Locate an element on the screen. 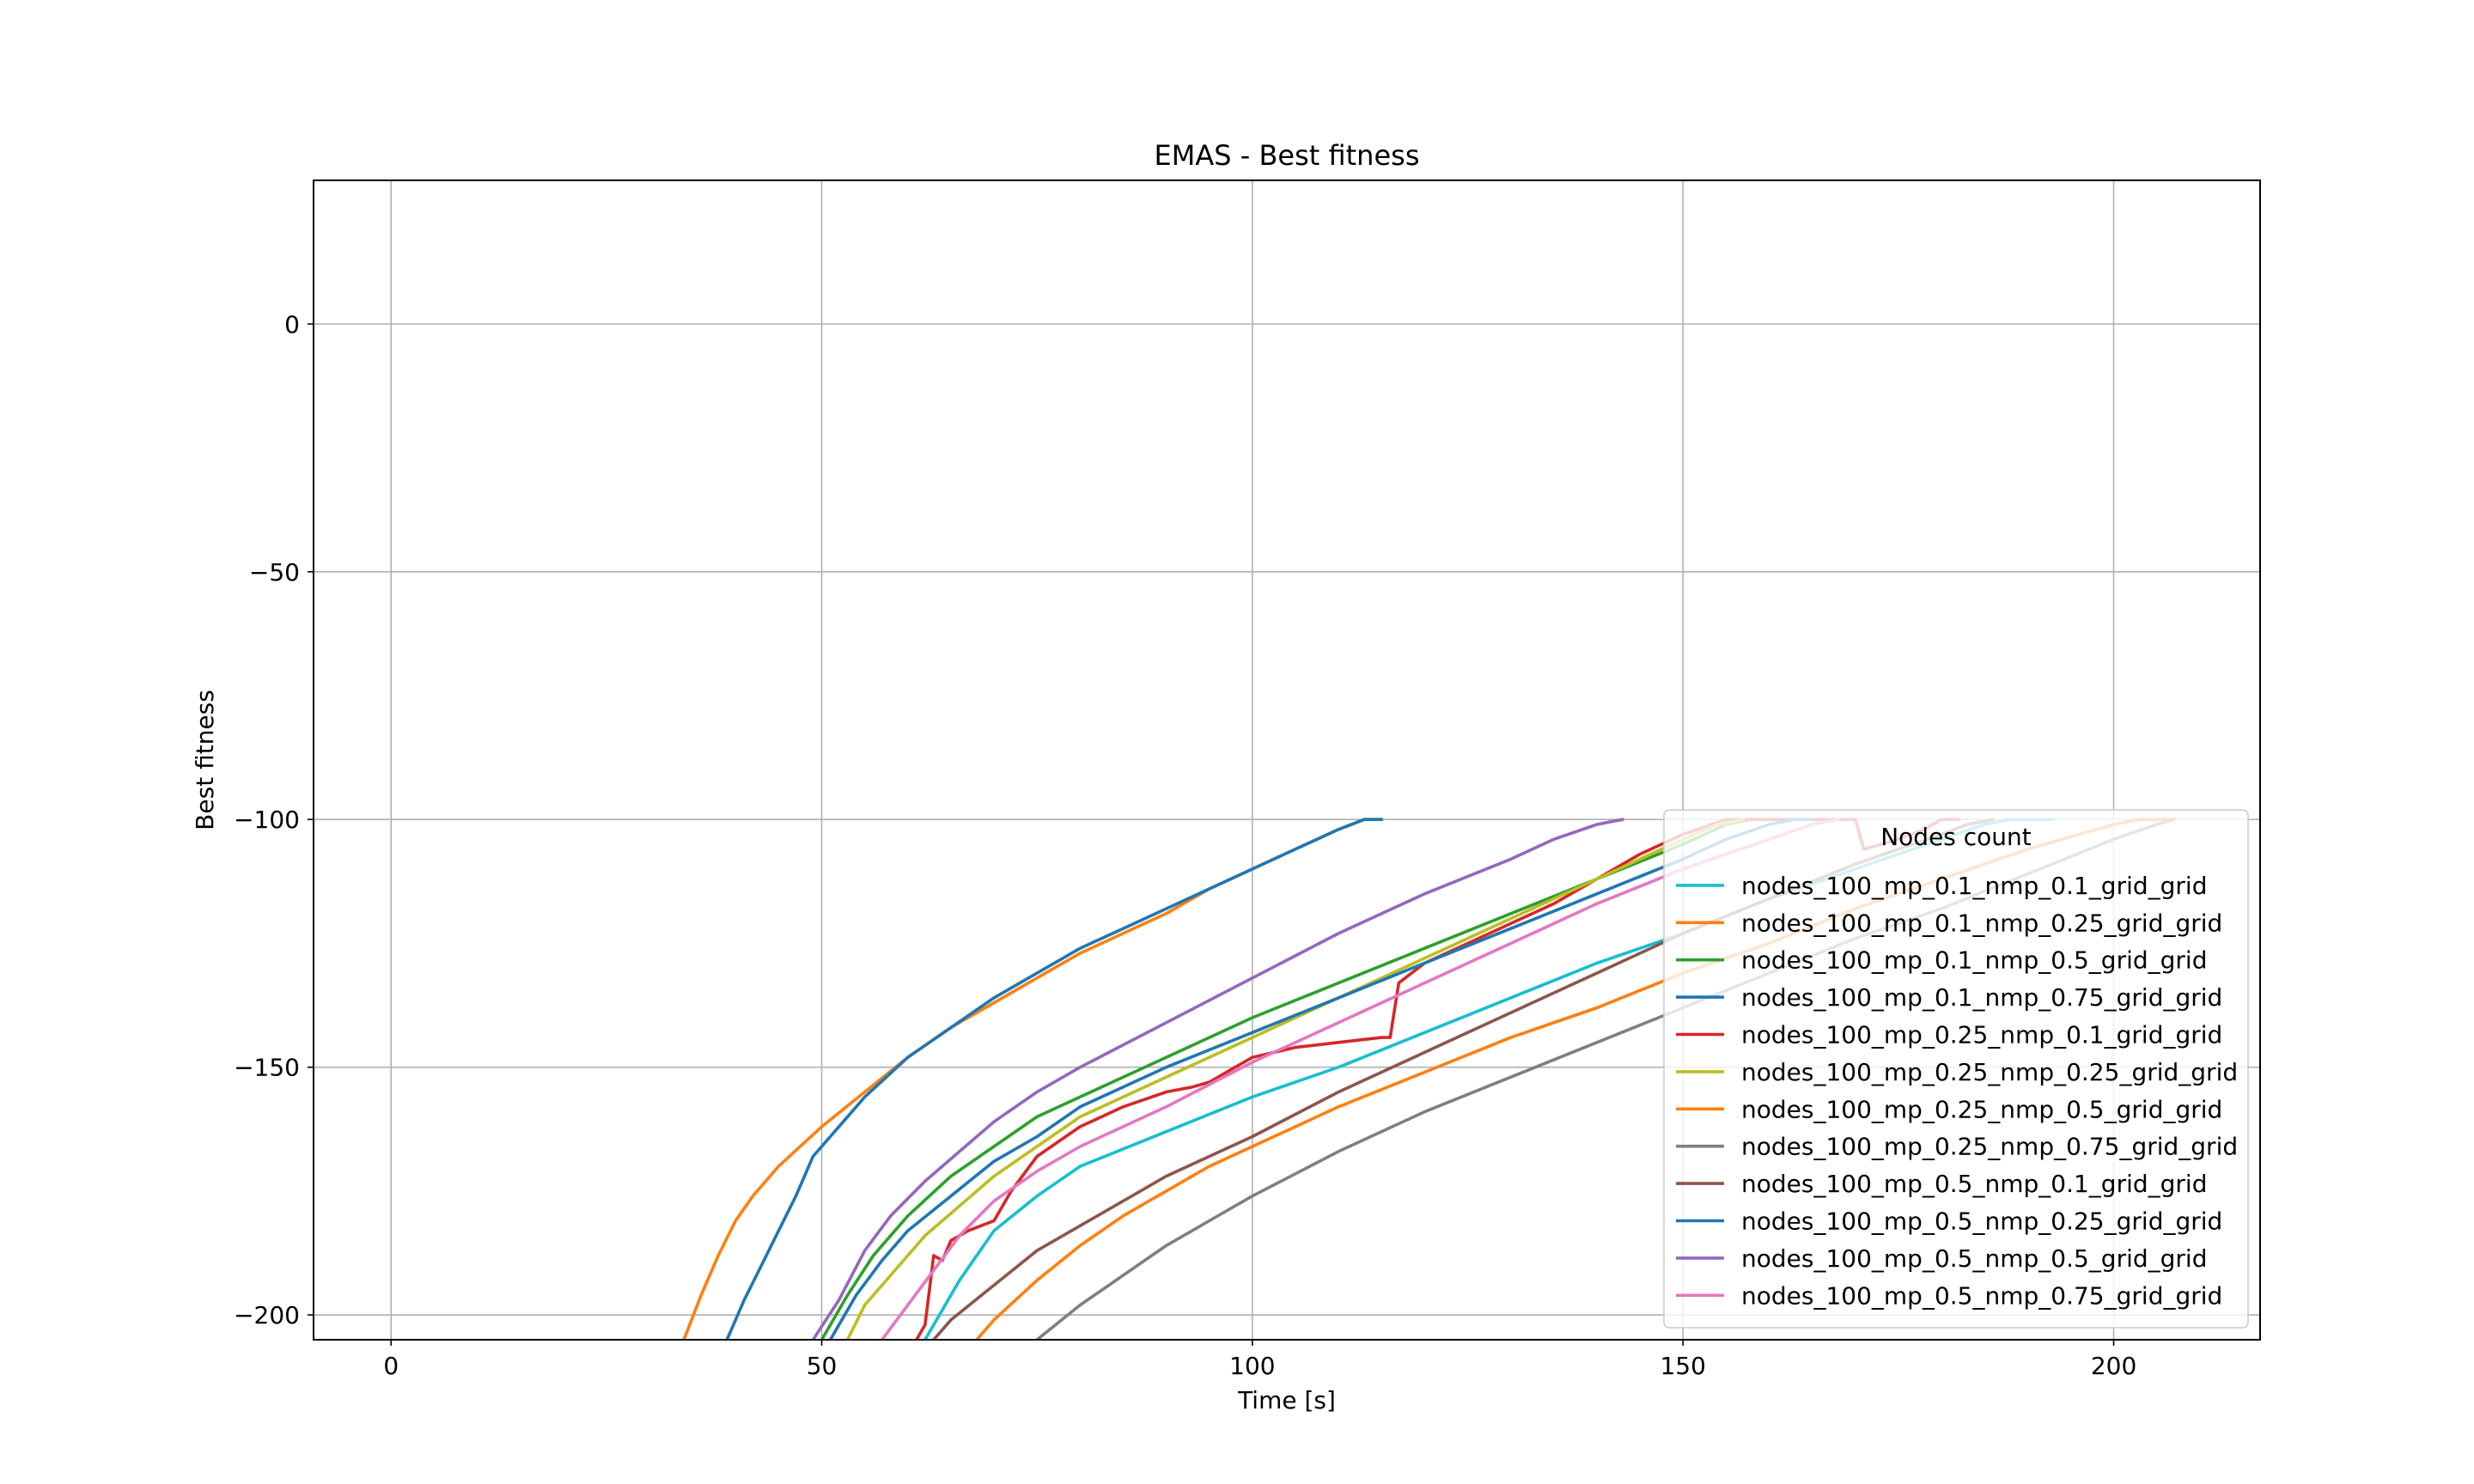 The image size is (2474, 1484). x-tick-label: 150 is located at coordinates (1682, 1366).